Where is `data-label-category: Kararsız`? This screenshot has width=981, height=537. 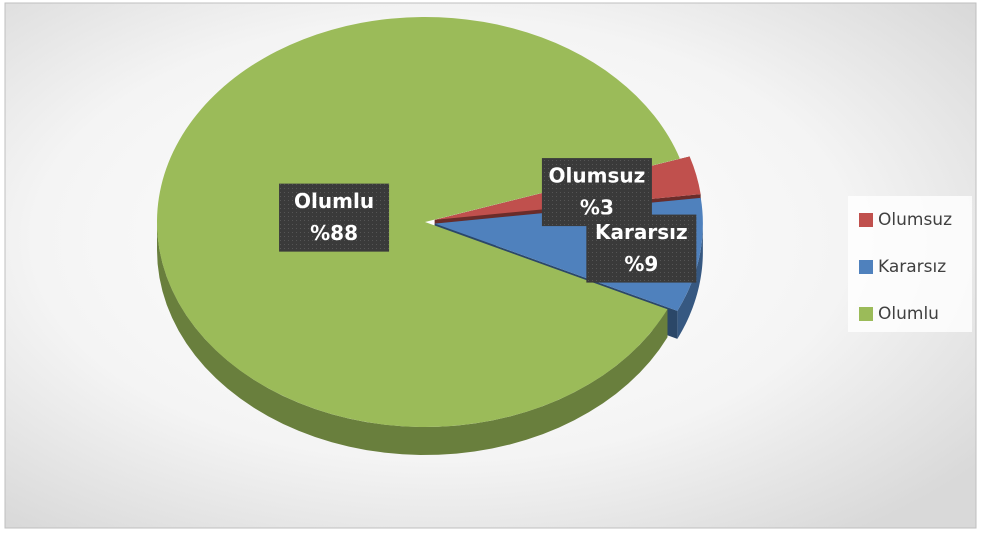
data-label-category: Kararsız is located at coordinates (641, 232).